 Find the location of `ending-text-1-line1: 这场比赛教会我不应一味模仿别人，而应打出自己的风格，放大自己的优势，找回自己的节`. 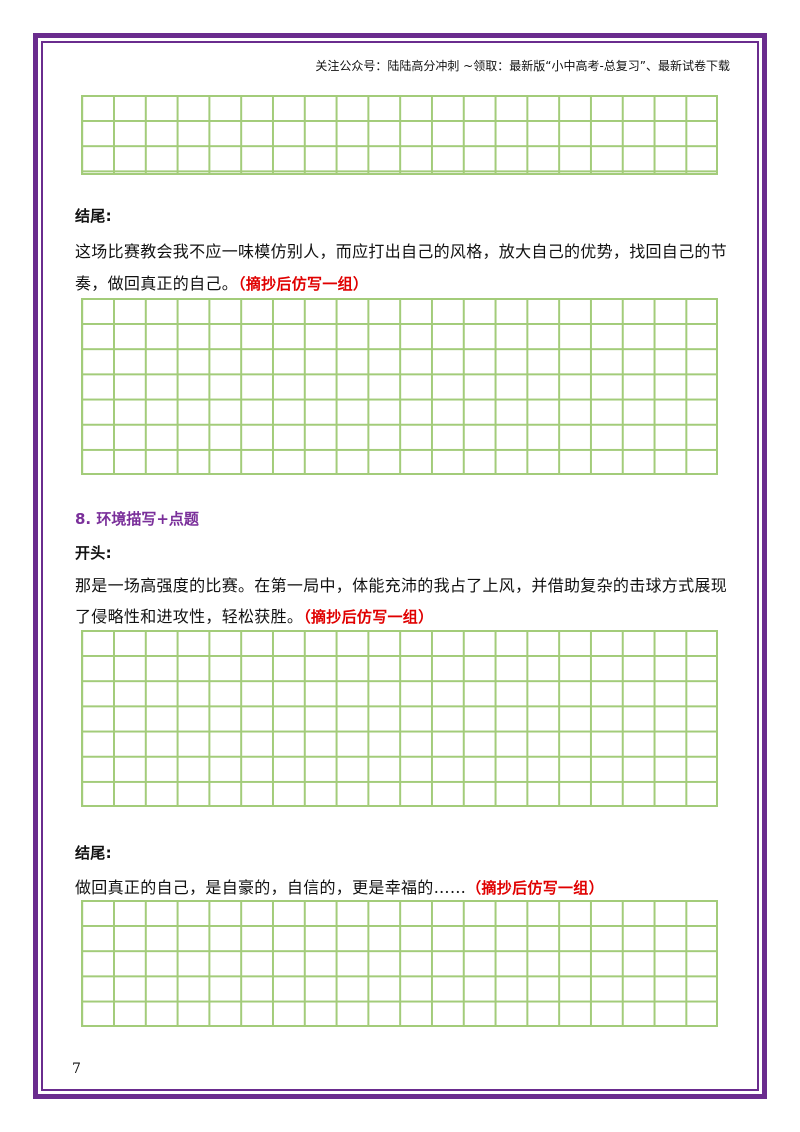

ending-text-1-line1: 这场比赛教会我不应一味模仿别人，而应打出自己的风格，放大自己的优势，找回自己的节 is located at coordinates (401, 251).